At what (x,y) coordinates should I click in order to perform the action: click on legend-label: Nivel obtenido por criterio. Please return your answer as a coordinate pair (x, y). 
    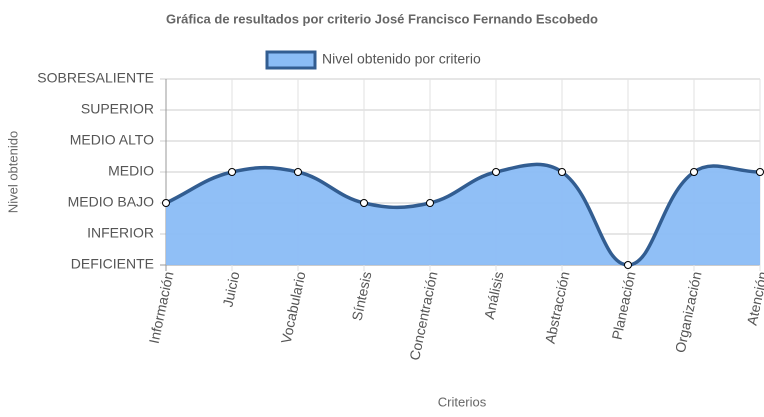
    Looking at the image, I should click on (401, 59).